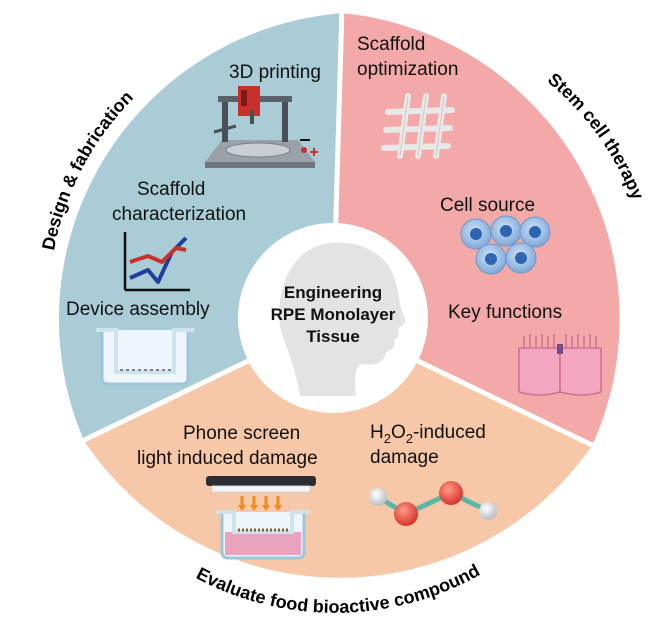  I want to click on line-graph-icon, so click(156, 262).